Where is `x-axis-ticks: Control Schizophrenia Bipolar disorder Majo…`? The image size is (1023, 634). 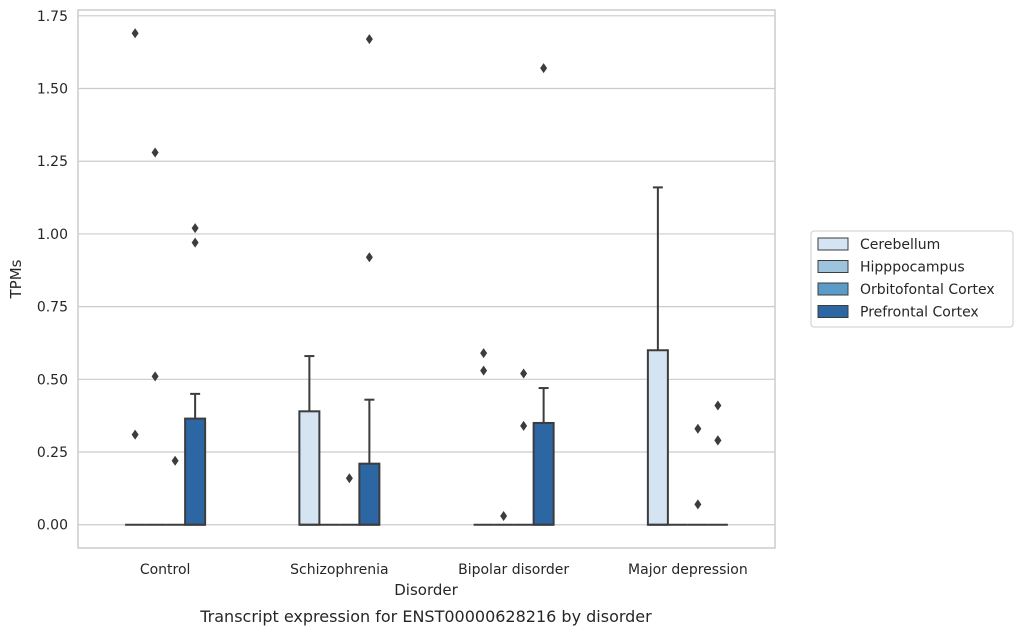 x-axis-ticks: Control Schizophrenia Bipolar disorder Majo… is located at coordinates (444, 570).